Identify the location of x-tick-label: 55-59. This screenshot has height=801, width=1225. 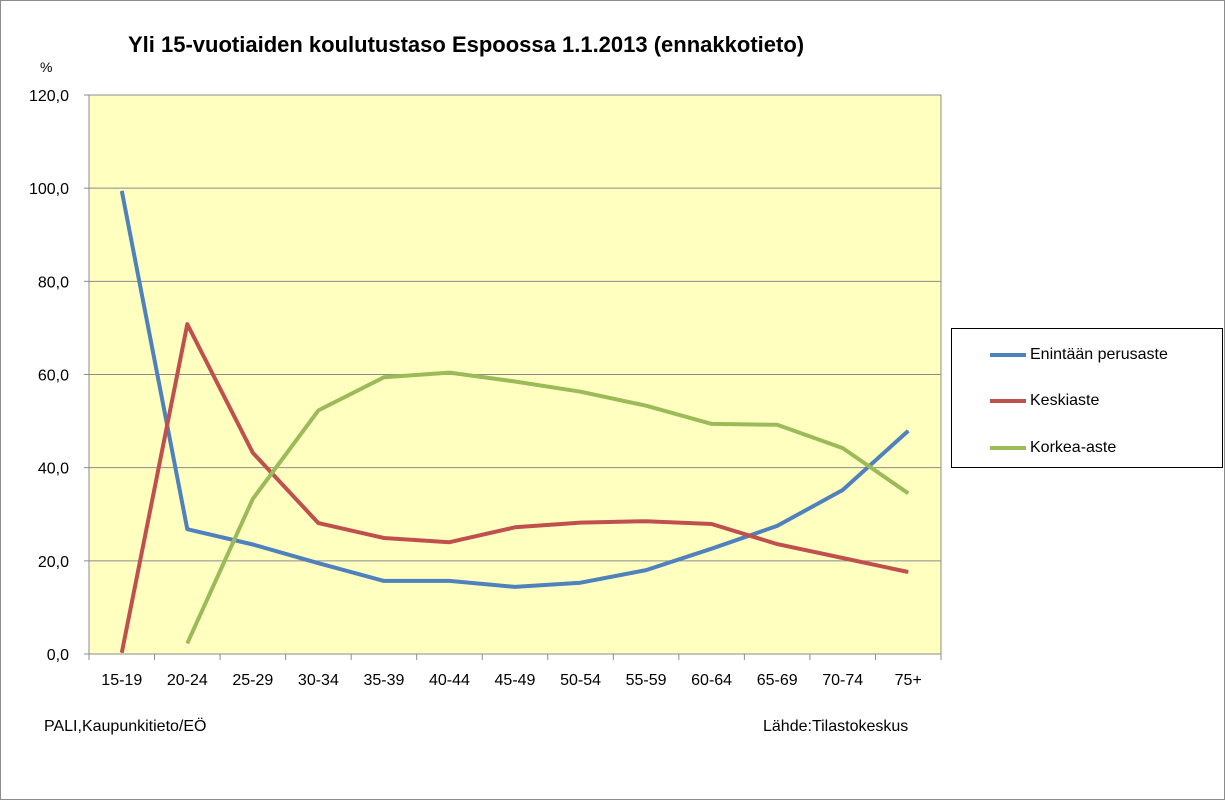
(646, 680).